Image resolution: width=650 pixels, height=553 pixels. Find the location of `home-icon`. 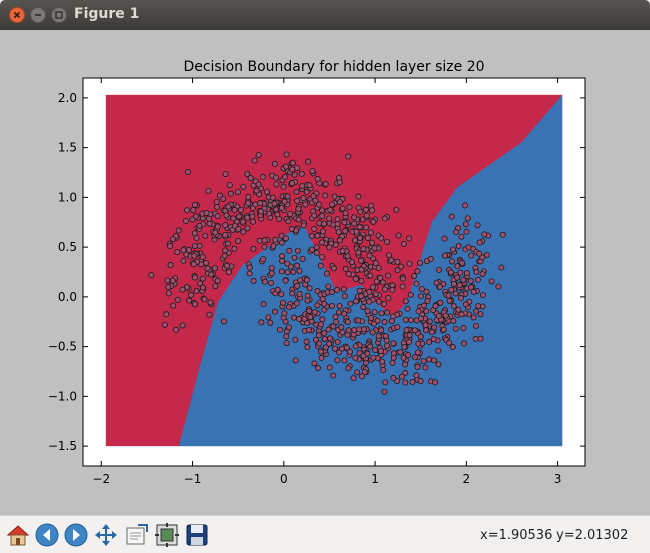

home-icon is located at coordinates (18, 535).